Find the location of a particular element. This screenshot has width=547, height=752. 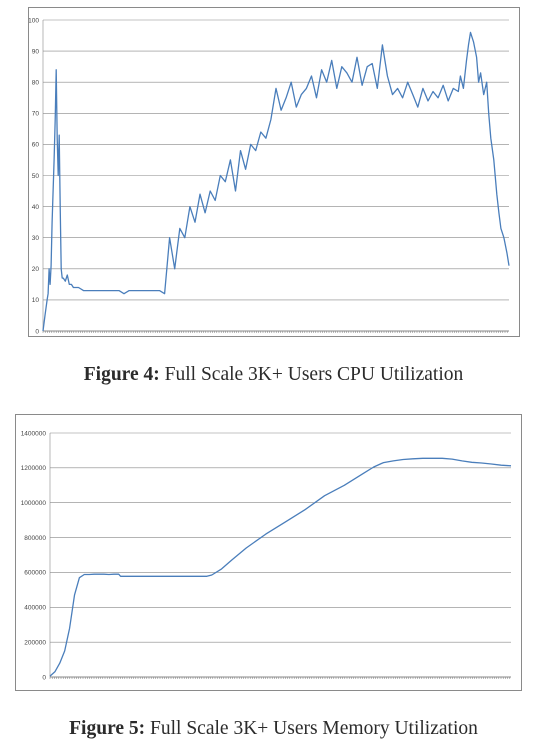

y-tick-label: 90 is located at coordinates (36, 51).